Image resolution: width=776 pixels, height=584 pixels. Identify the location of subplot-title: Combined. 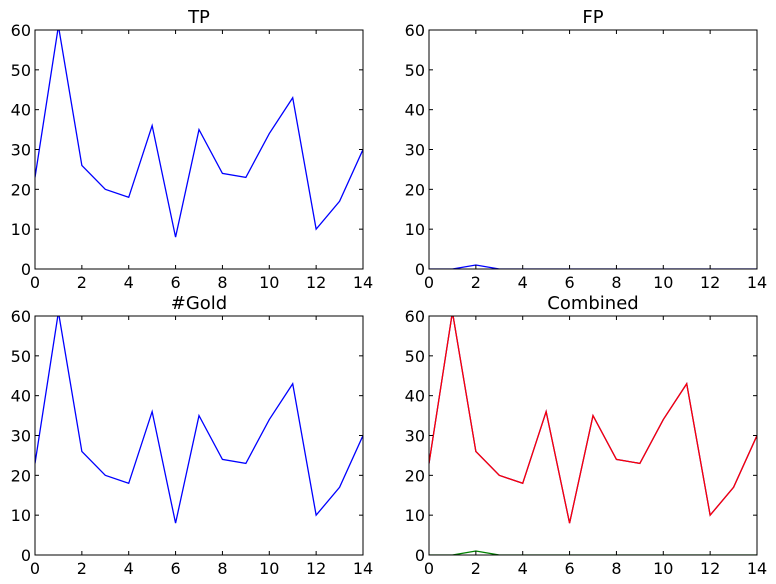
(592, 303).